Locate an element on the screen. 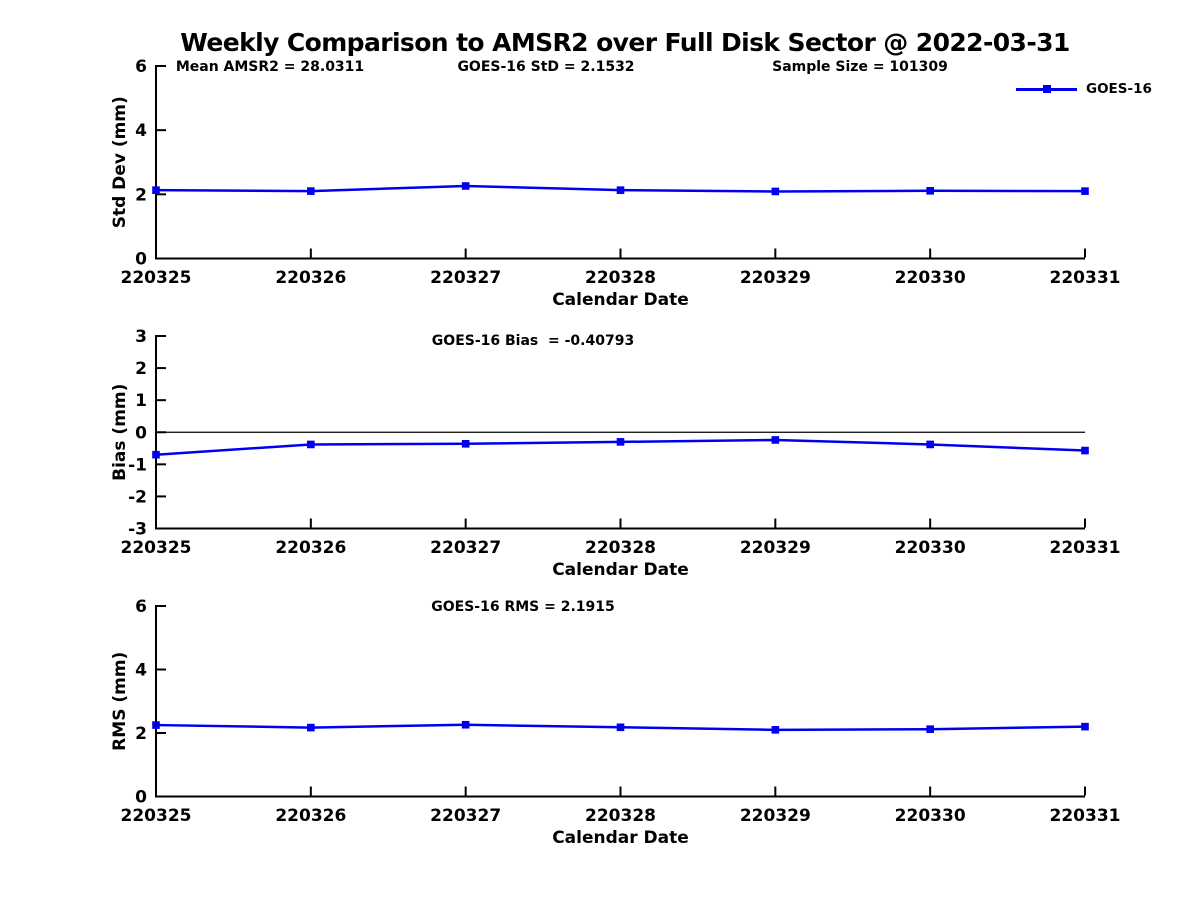 The image size is (1200, 900). y-tick-label: 1 is located at coordinates (141, 401).